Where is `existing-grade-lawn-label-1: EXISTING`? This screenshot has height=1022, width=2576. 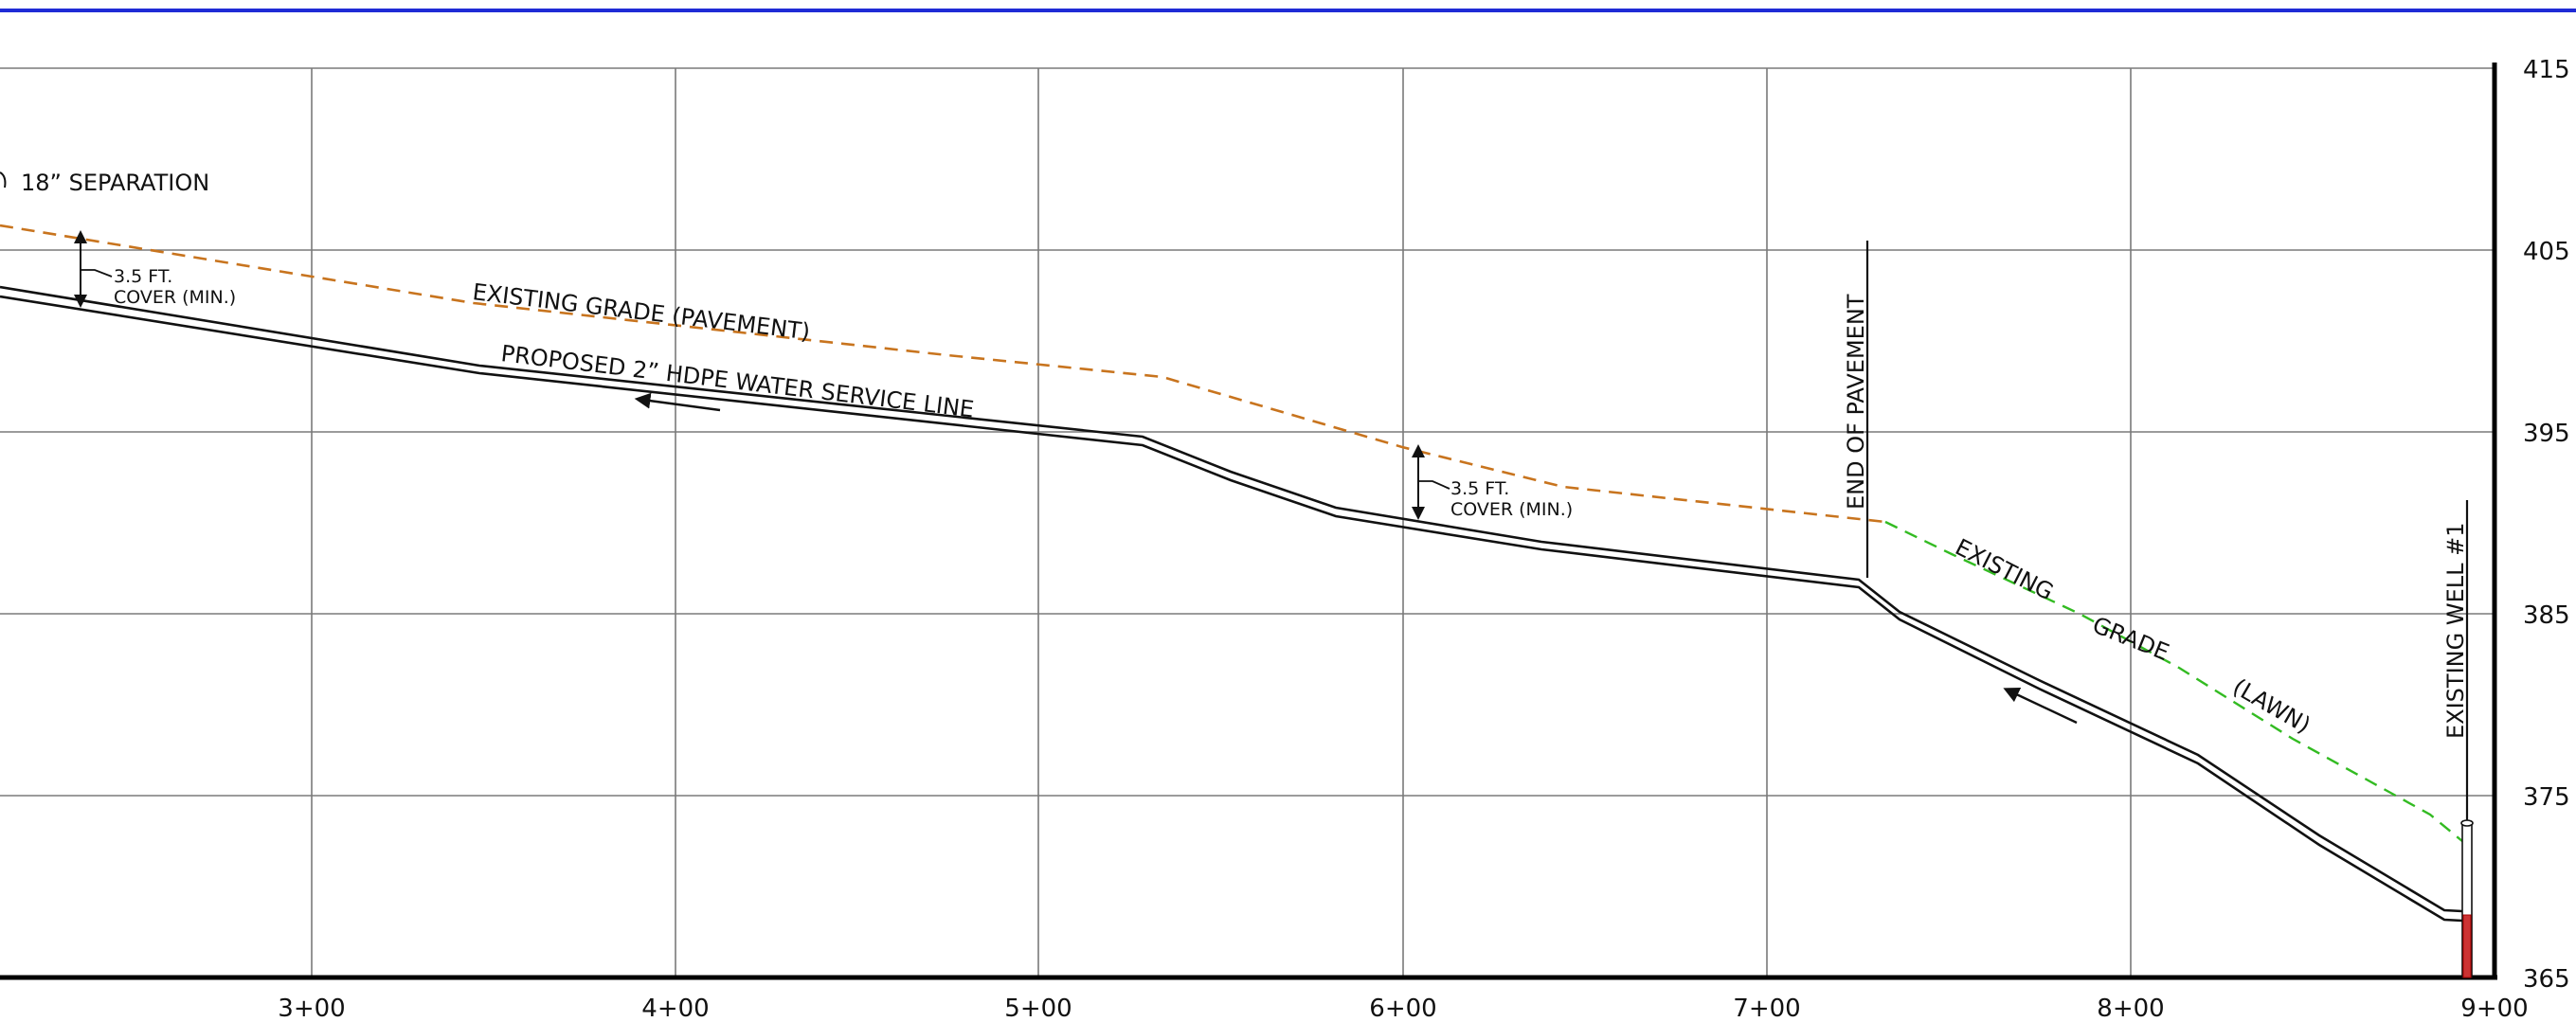
existing-grade-lawn-label-1: EXISTING is located at coordinates (2004, 569).